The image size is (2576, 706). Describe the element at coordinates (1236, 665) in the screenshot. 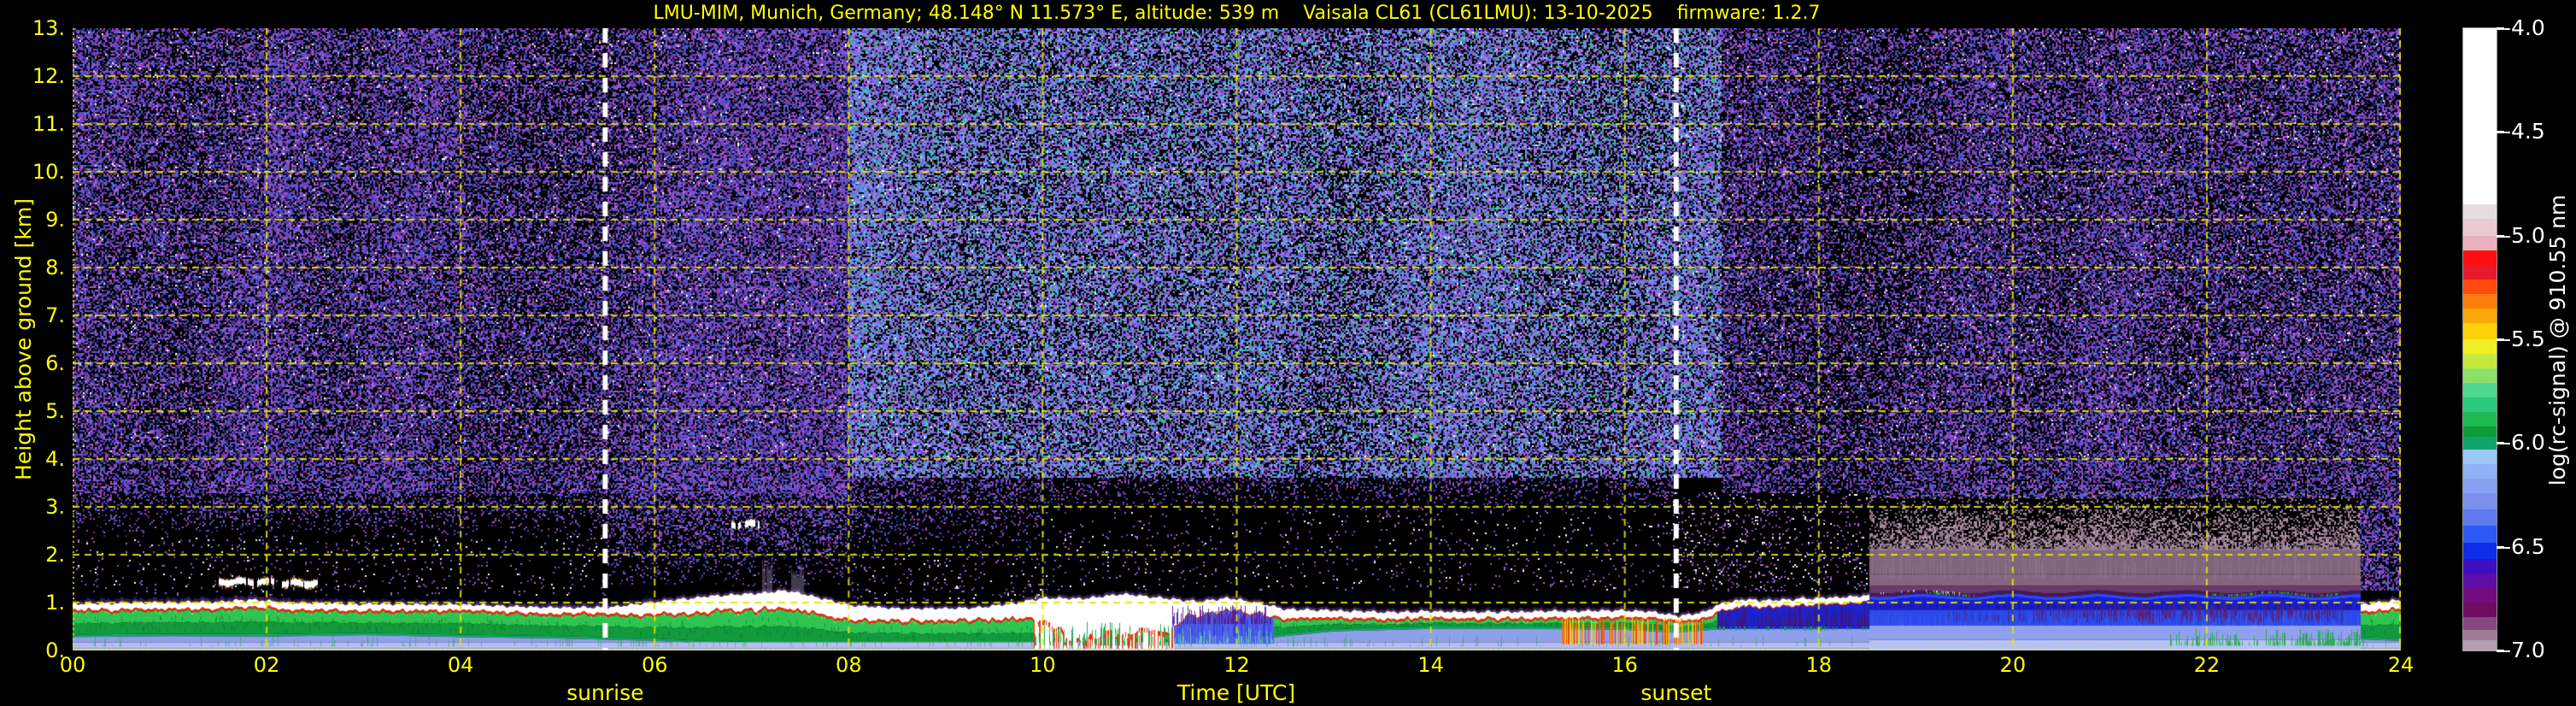

I see `x-tick-label: 12` at that location.